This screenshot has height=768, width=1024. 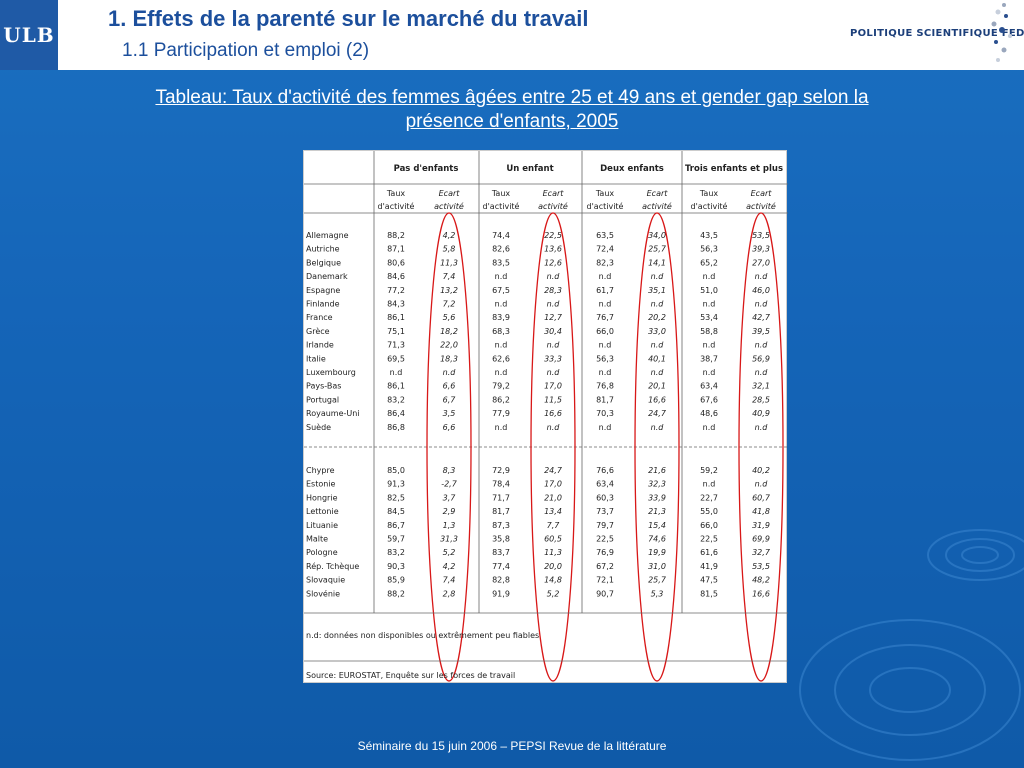 What do you see at coordinates (323, 304) in the screenshot?
I see `row-country: Finlande` at bounding box center [323, 304].